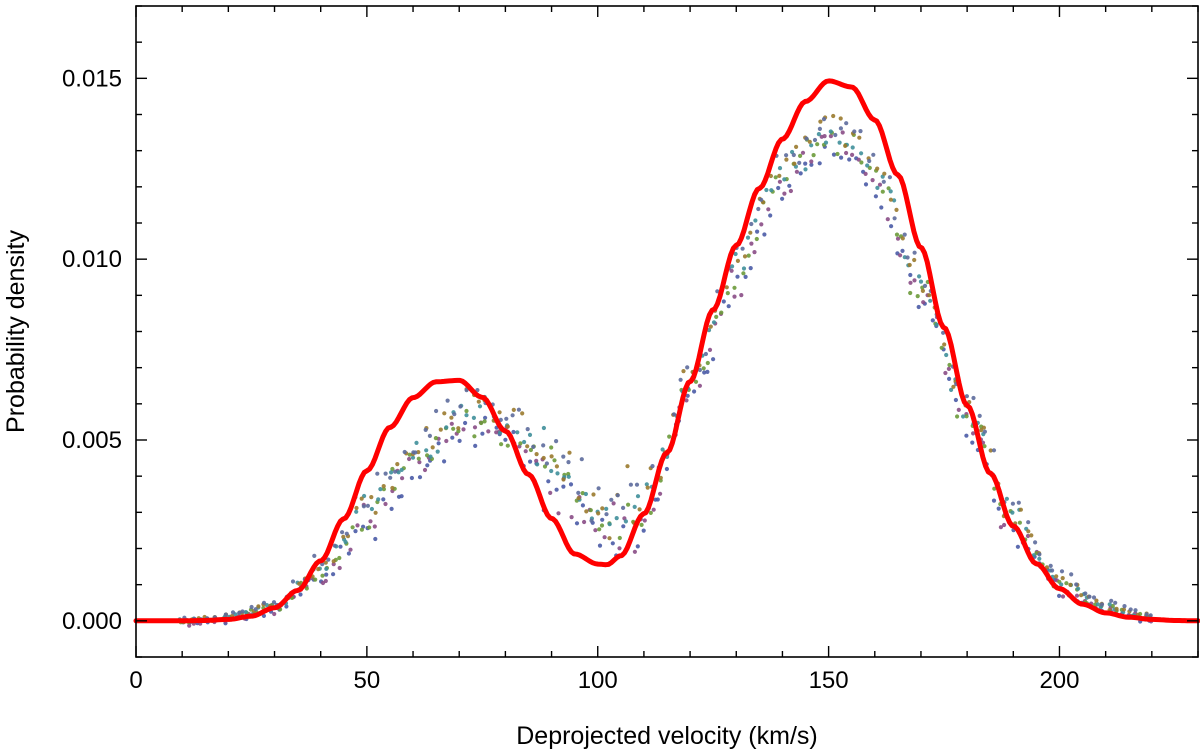 This screenshot has width=1200, height=750. I want to click on y-tick-label: 0.000, so click(92, 621).